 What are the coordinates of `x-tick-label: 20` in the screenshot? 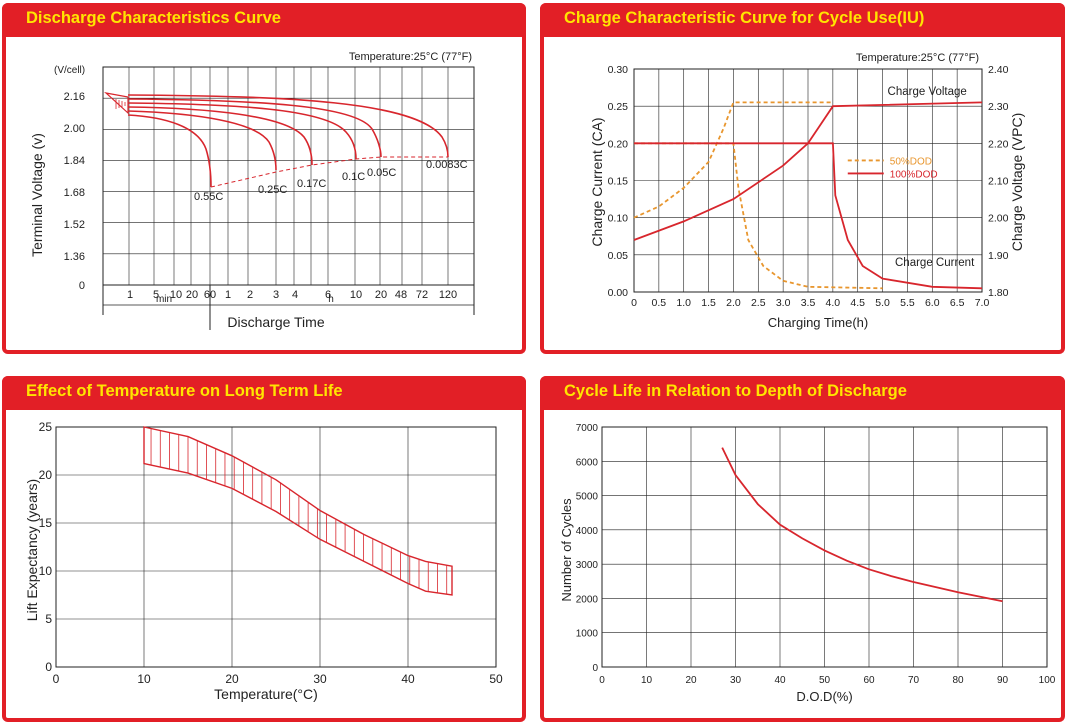 It's located at (232, 679).